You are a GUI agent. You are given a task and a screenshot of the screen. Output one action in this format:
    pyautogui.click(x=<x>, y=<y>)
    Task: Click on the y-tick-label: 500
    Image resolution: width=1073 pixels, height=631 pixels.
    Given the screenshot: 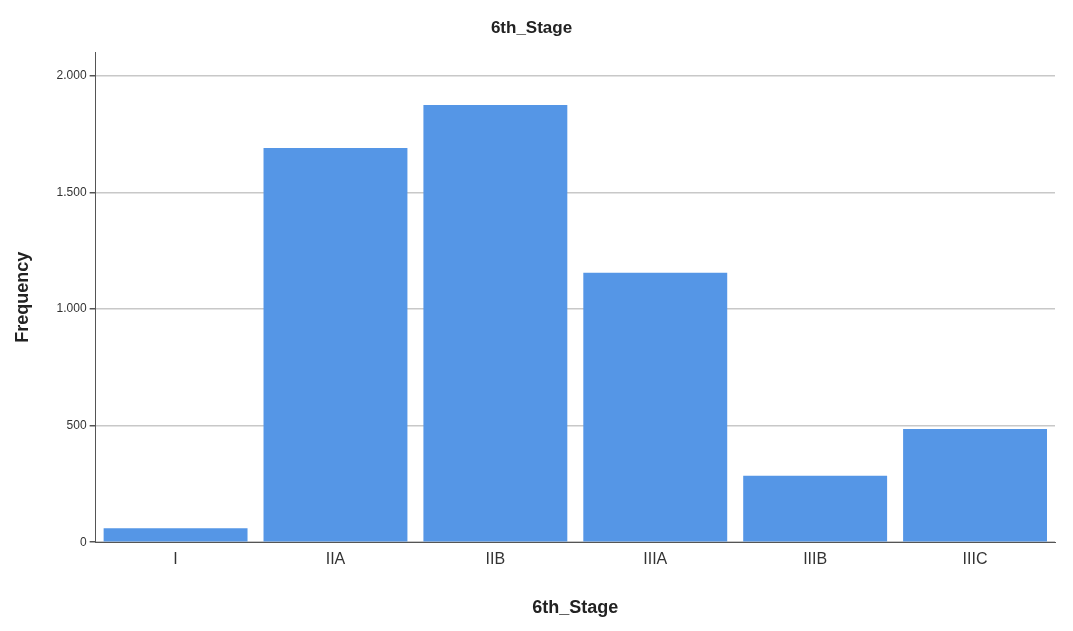 What is the action you would take?
    pyautogui.click(x=76, y=424)
    